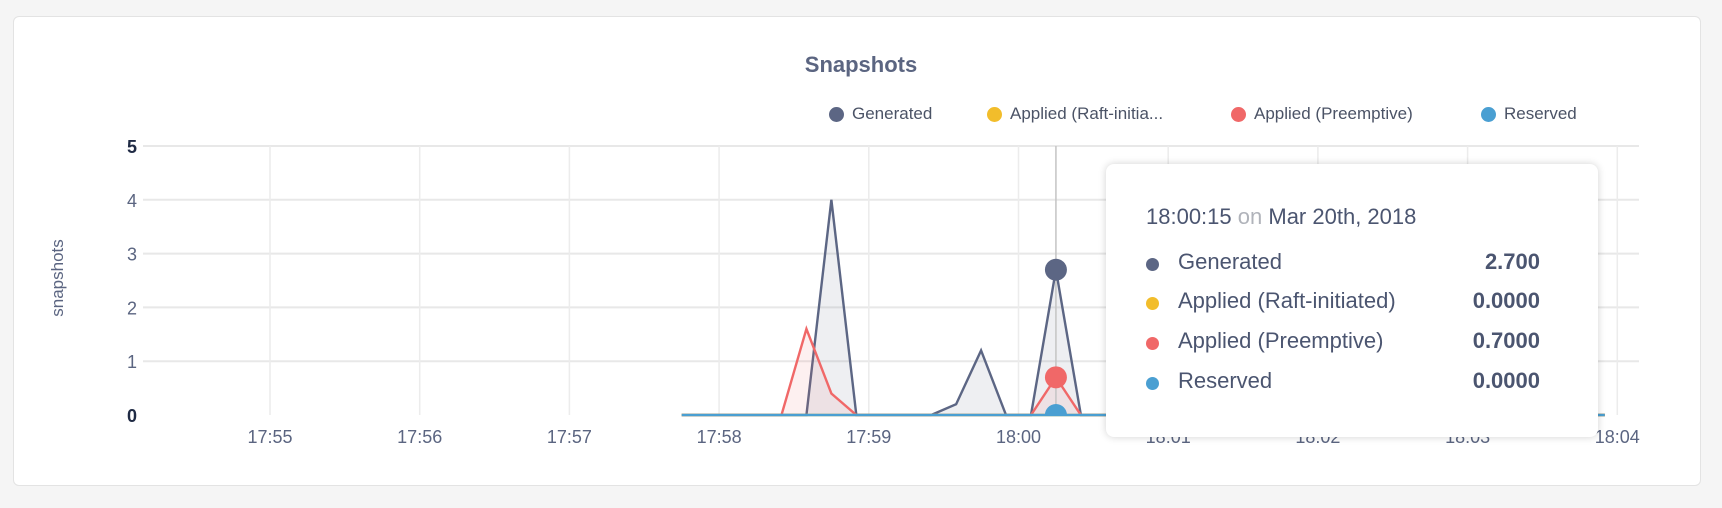 This screenshot has width=1722, height=508. I want to click on legend-label: Applied (Preemptive), so click(1333, 113).